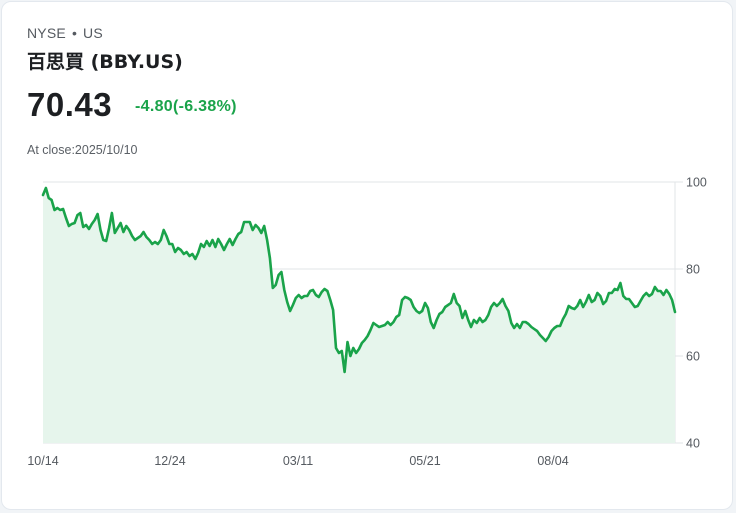 Image resolution: width=736 pixels, height=513 pixels. I want to click on x-tick-label: 08/04, so click(552, 461).